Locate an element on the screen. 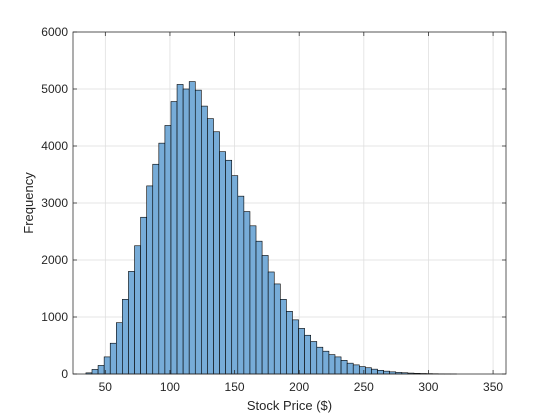 This screenshot has width=560, height=420. x-axis-label: Stock Price ($) is located at coordinates (289, 405).